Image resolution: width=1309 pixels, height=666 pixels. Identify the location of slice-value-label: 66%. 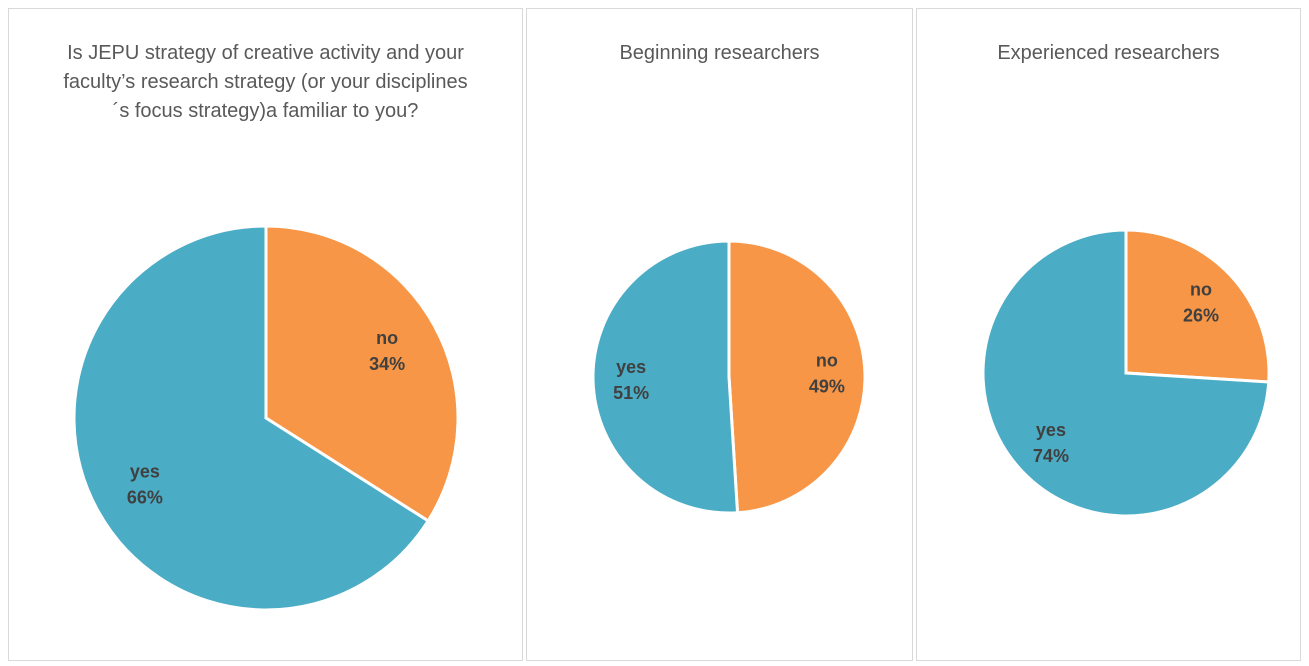
(145, 497).